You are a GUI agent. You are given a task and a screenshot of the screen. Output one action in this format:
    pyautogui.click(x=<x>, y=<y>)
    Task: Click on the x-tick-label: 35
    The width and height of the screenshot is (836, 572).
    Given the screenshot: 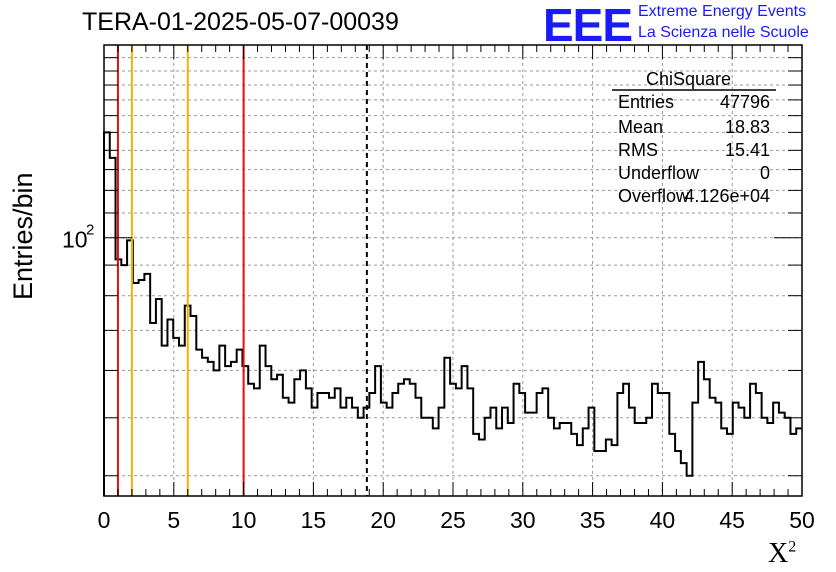 What is the action you would take?
    pyautogui.click(x=593, y=520)
    